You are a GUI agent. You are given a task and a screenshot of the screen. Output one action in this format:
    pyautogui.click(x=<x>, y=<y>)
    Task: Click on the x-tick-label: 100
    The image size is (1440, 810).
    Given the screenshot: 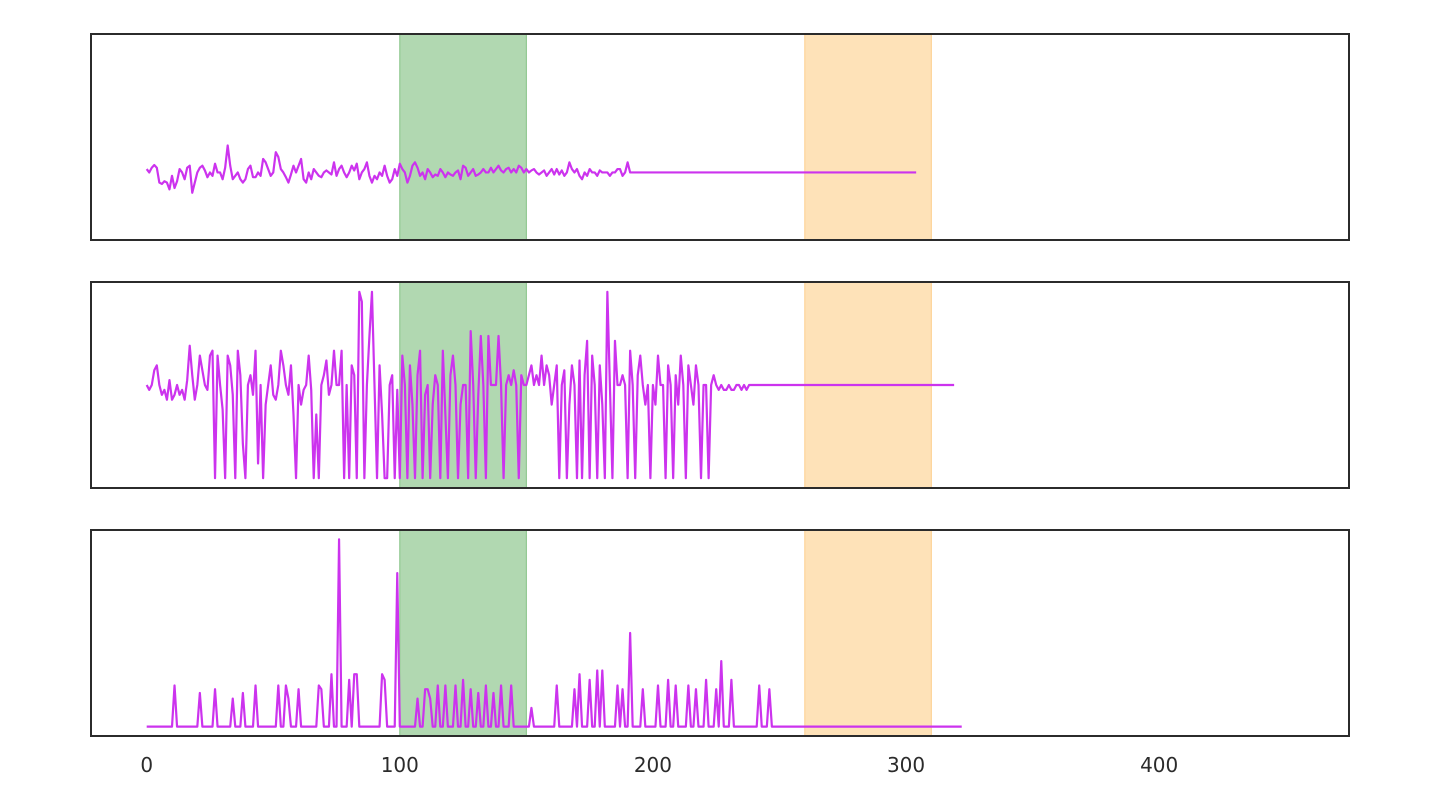 What is the action you would take?
    pyautogui.click(x=400, y=765)
    